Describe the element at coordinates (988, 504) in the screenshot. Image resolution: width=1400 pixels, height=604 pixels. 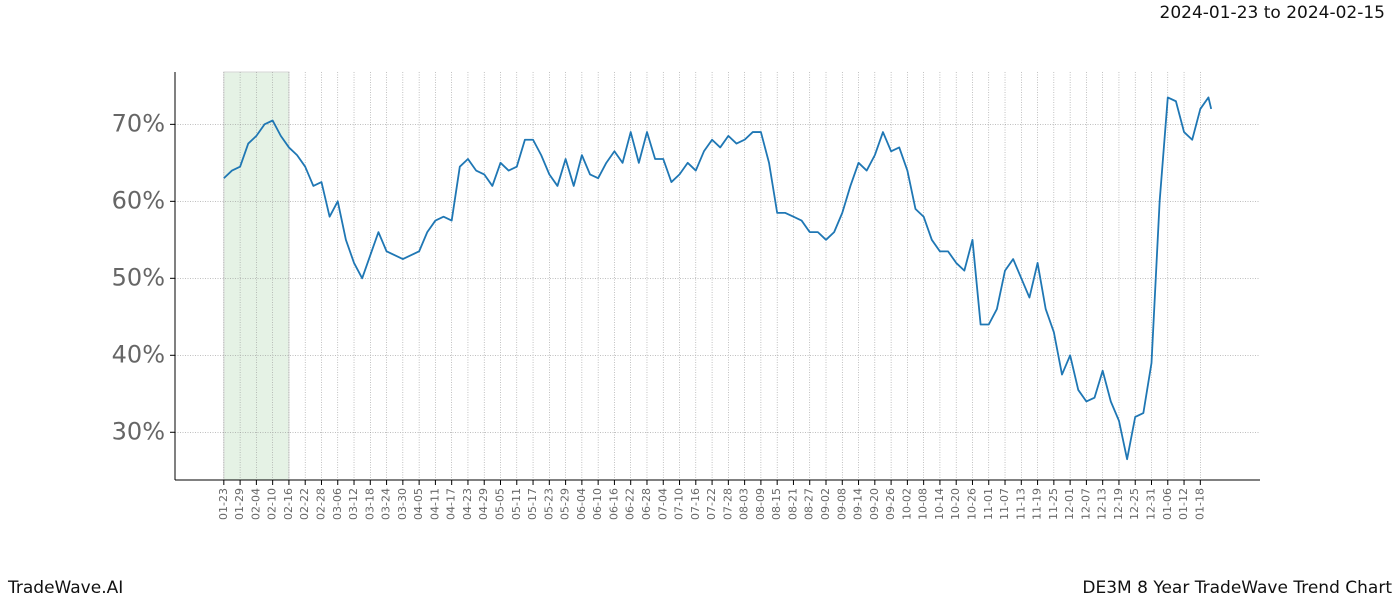
I see `x-tick-label: 11-01` at that location.